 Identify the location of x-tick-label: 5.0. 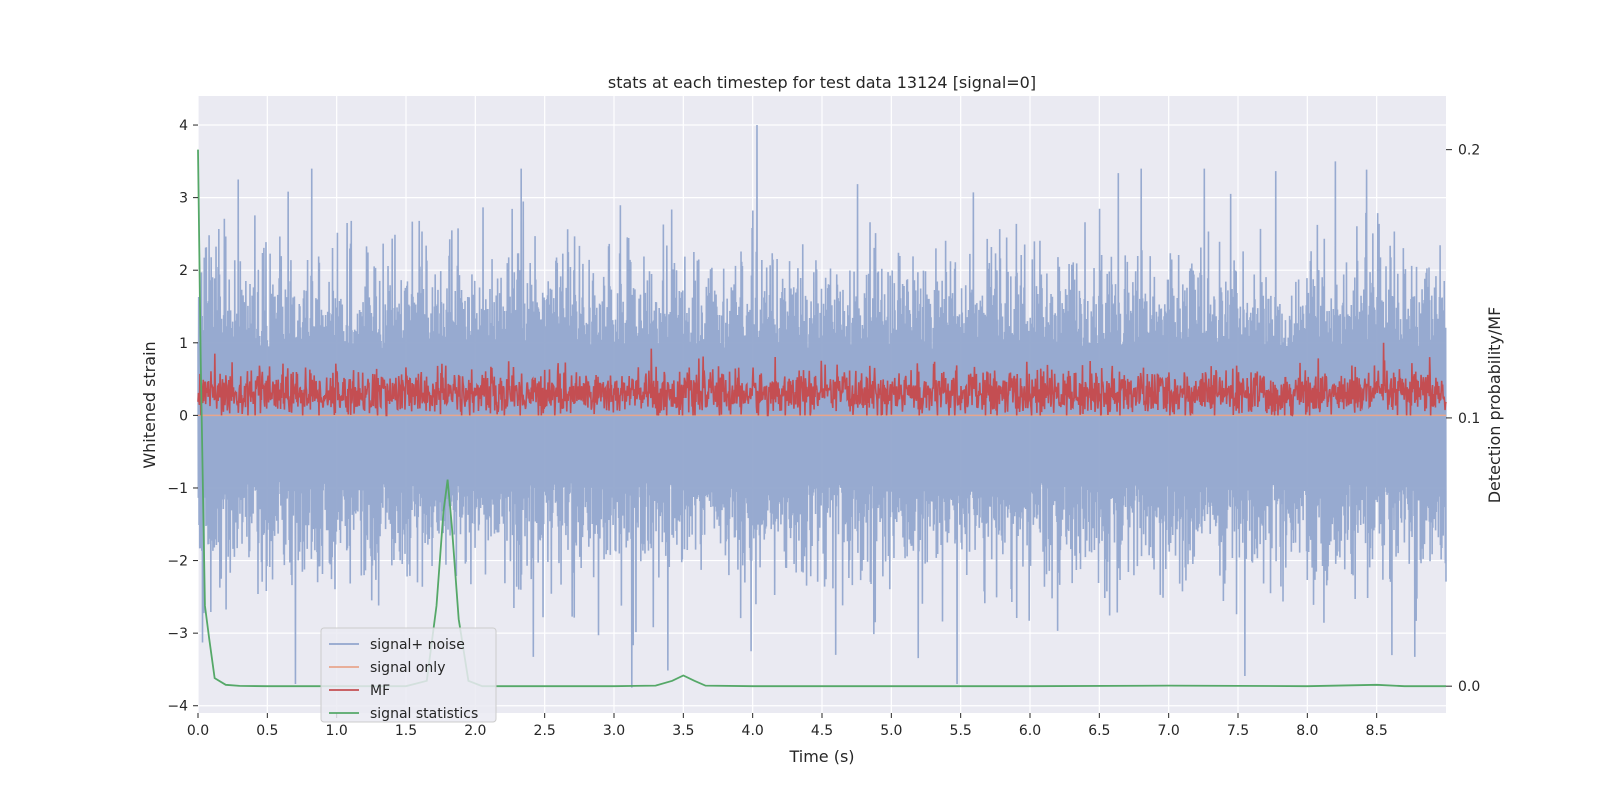
(891, 731).